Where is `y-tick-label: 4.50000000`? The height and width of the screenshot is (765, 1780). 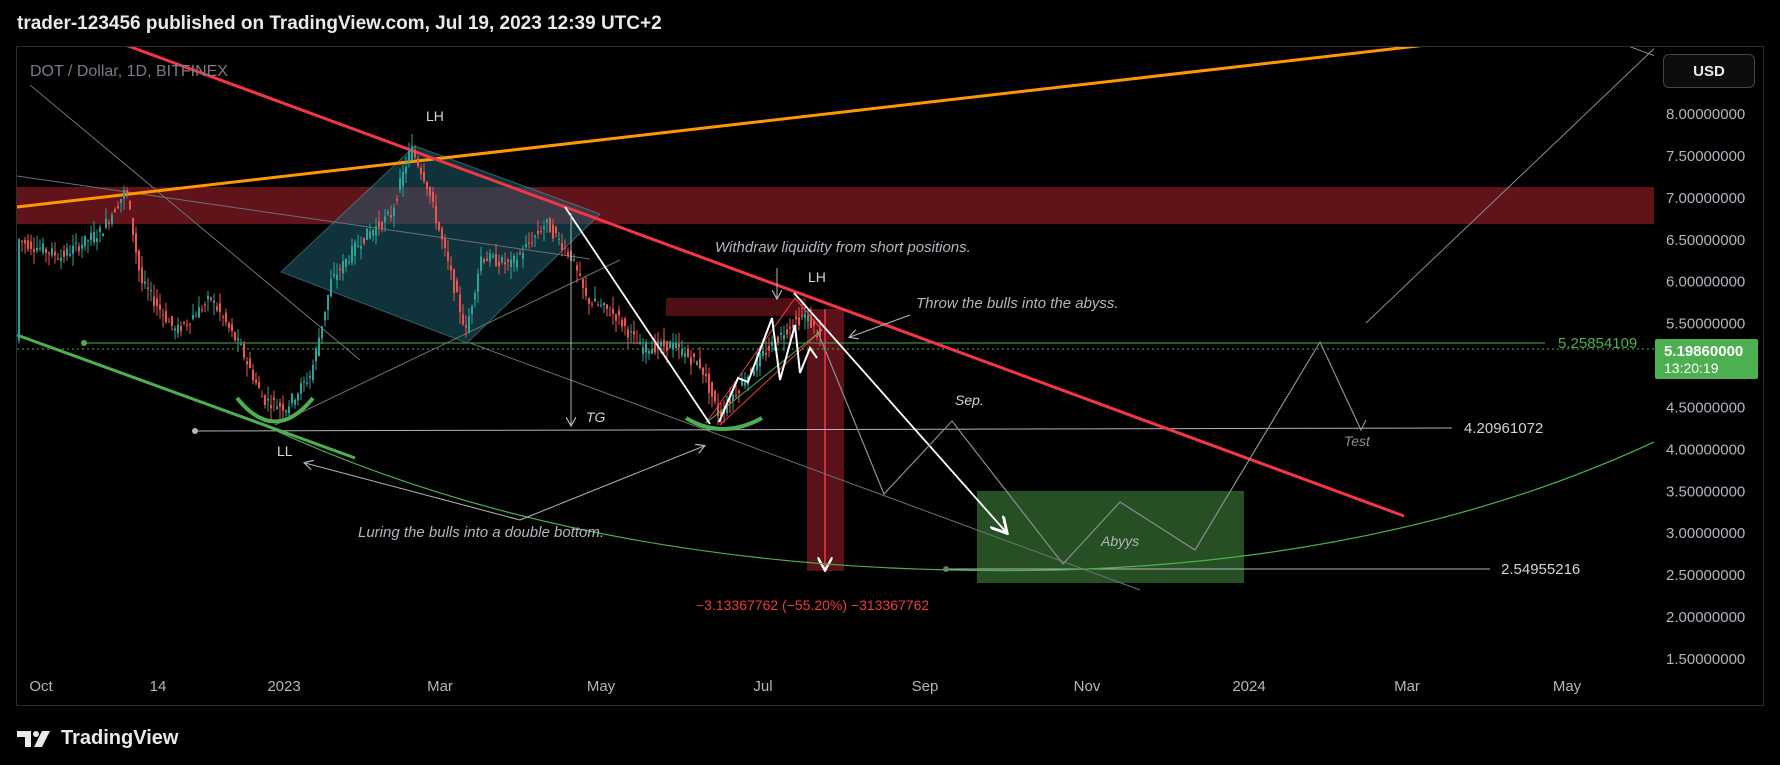
y-tick-label: 4.50000000 is located at coordinates (1705, 407).